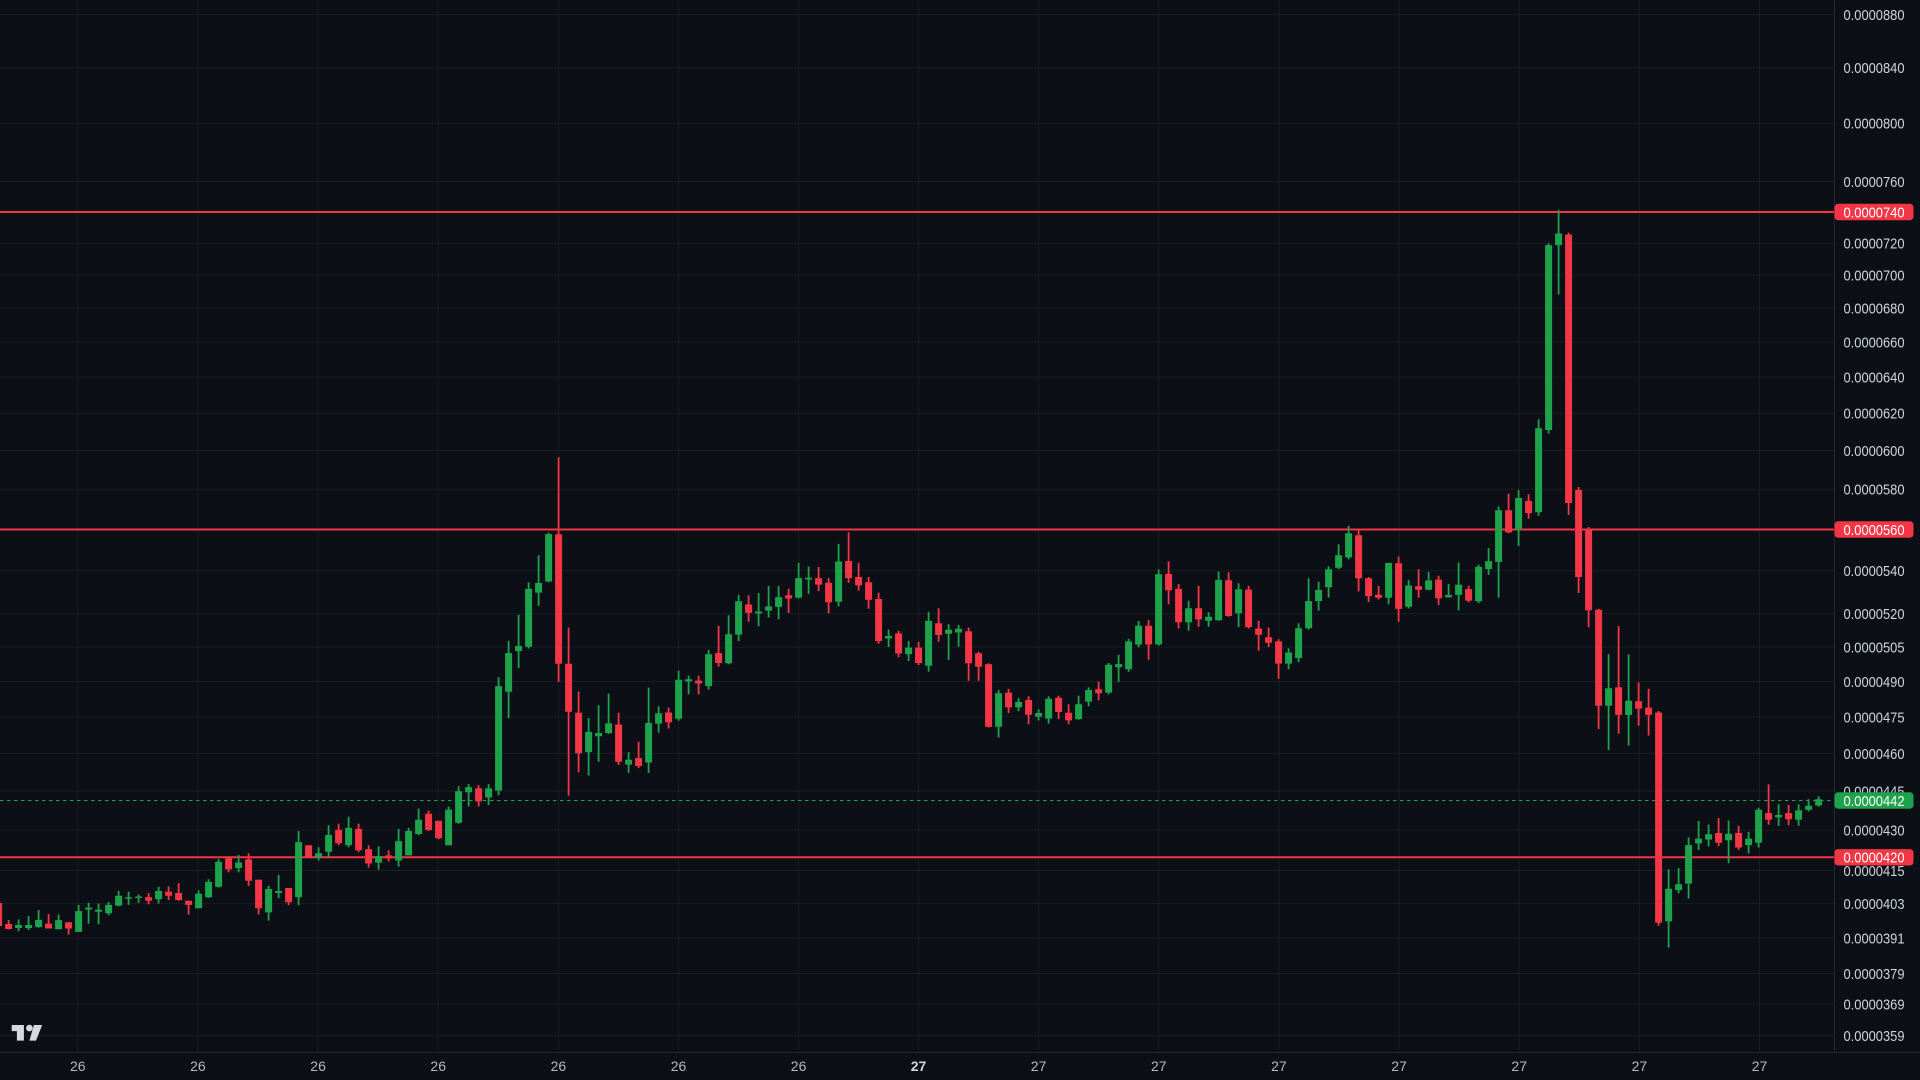 The image size is (1920, 1080). I want to click on svg-text: 0.0000403, so click(1874, 904).